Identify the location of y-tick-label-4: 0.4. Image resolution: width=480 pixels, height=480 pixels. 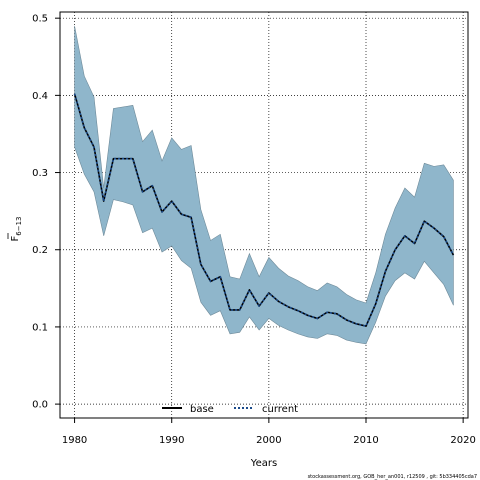
(40, 96).